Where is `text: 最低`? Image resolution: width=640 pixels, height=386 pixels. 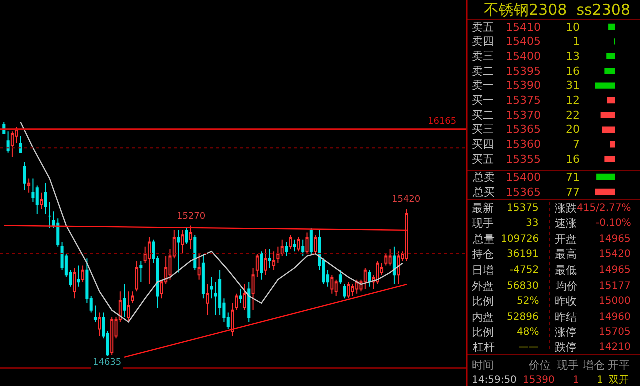 text: 最低 is located at coordinates (566, 270).